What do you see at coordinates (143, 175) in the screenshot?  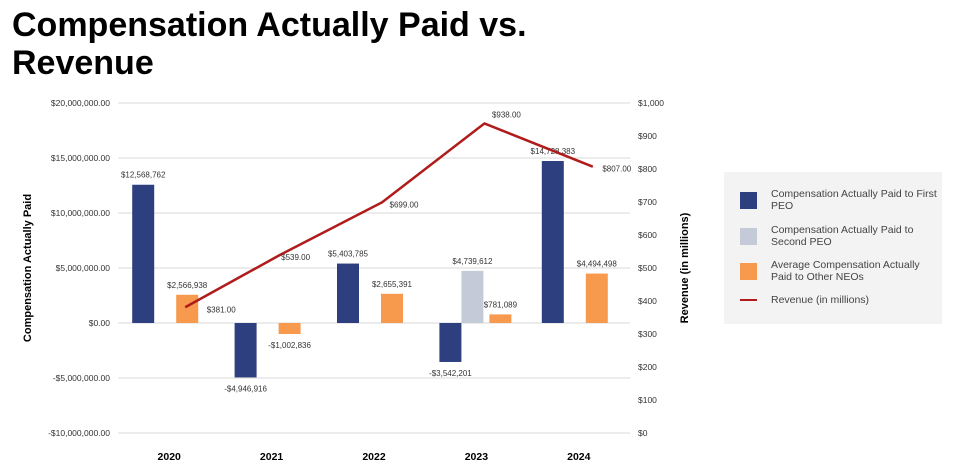 I see `data-label-first-peo: $12,568,762` at bounding box center [143, 175].